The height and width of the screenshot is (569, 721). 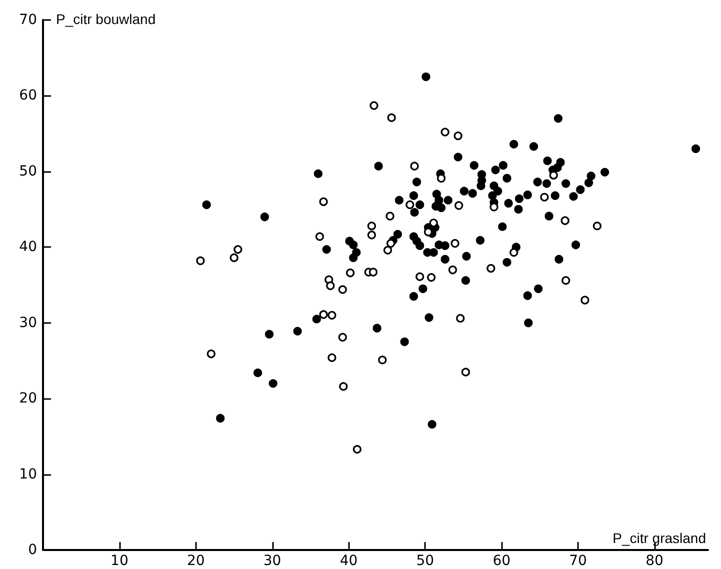 What do you see at coordinates (655, 561) in the screenshot?
I see `x-tick-label: 80` at bounding box center [655, 561].